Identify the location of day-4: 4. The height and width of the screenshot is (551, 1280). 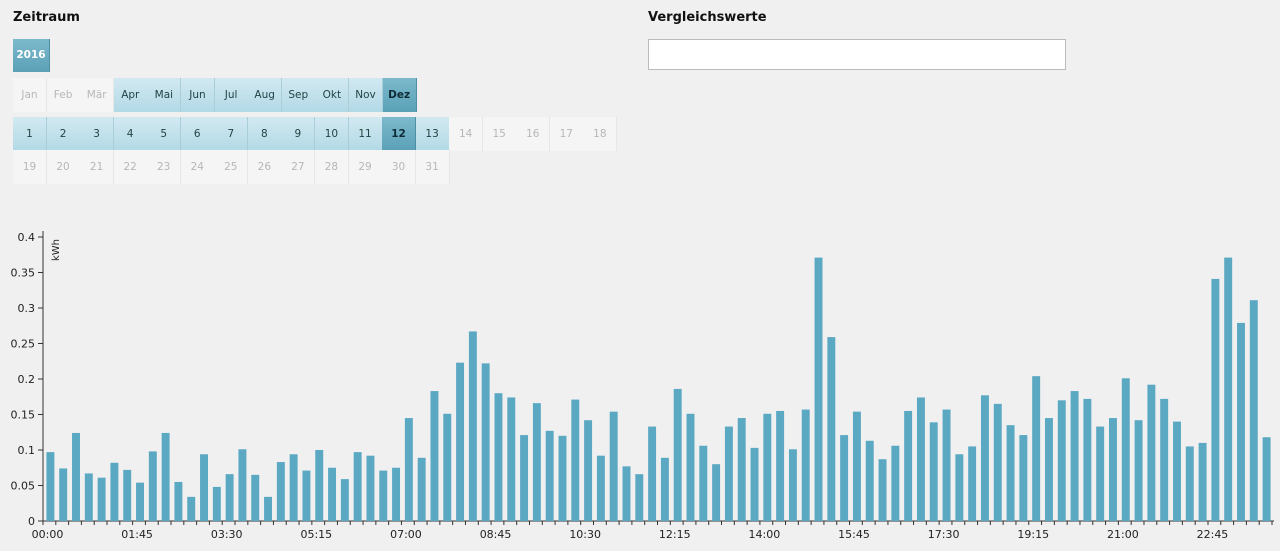
(130, 134).